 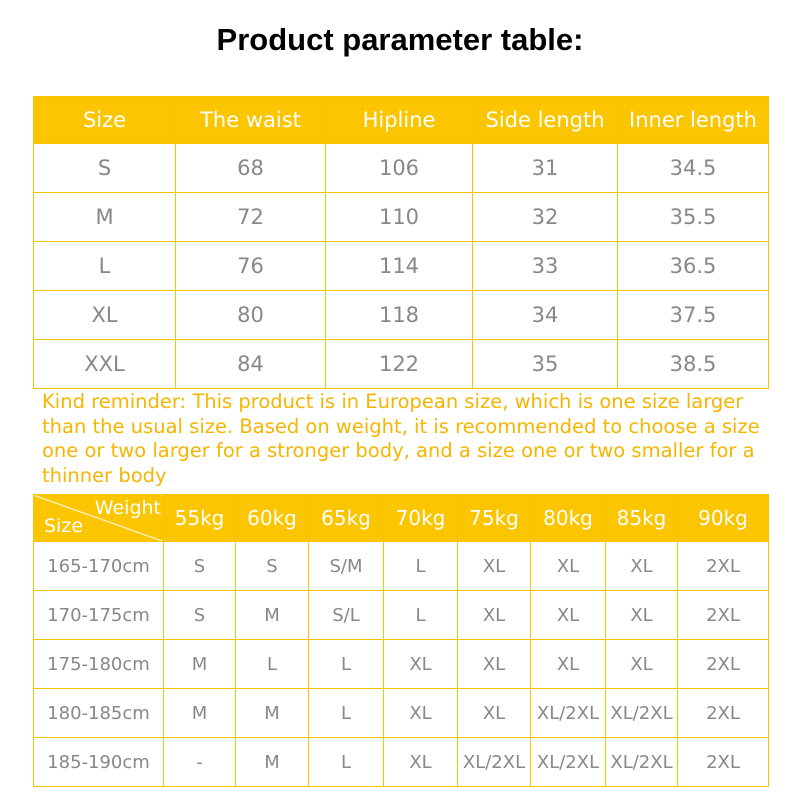 I want to click on column-header: Hipline, so click(x=399, y=120).